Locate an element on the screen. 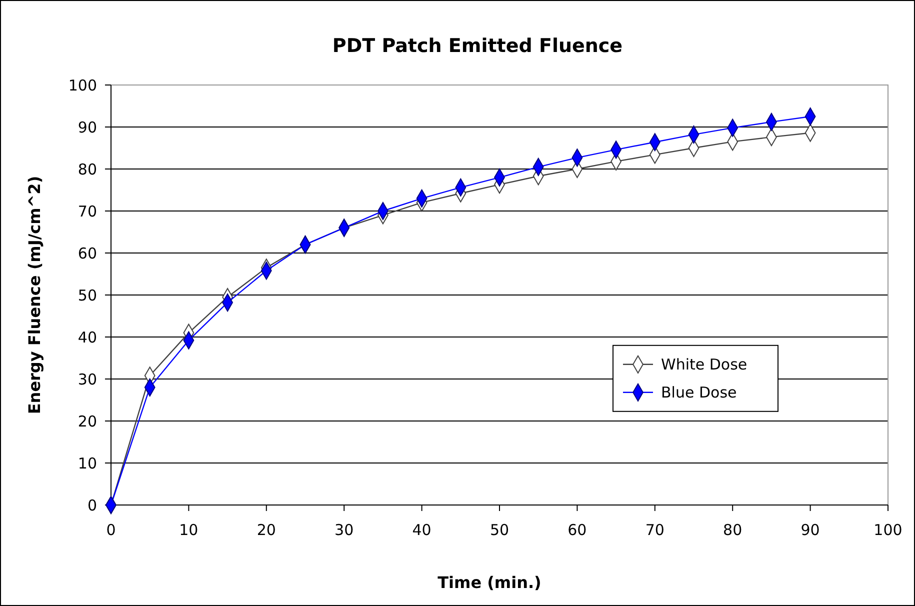 The width and height of the screenshot is (915, 606). x-tick-label: 0 is located at coordinates (111, 530).